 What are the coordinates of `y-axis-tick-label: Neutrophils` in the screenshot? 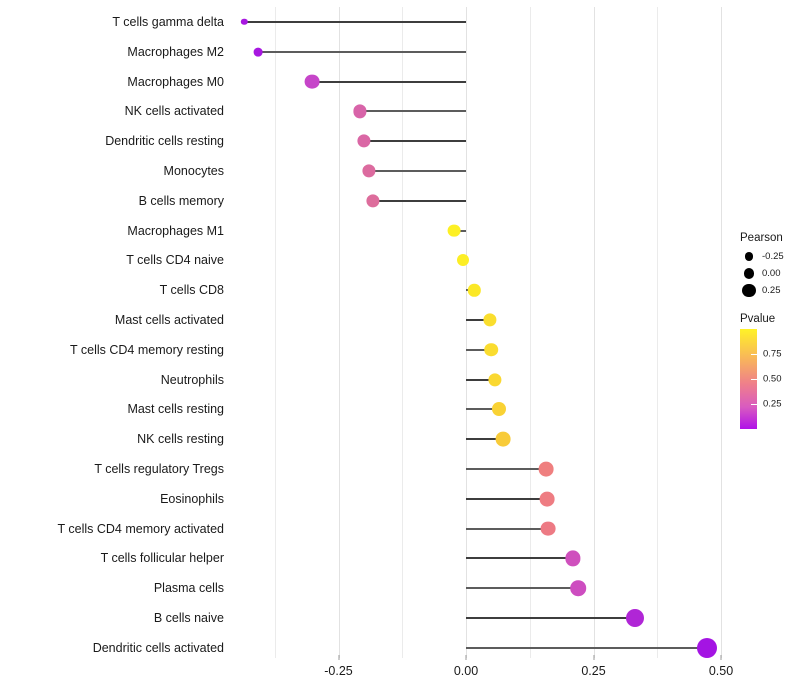 It's located at (192, 379).